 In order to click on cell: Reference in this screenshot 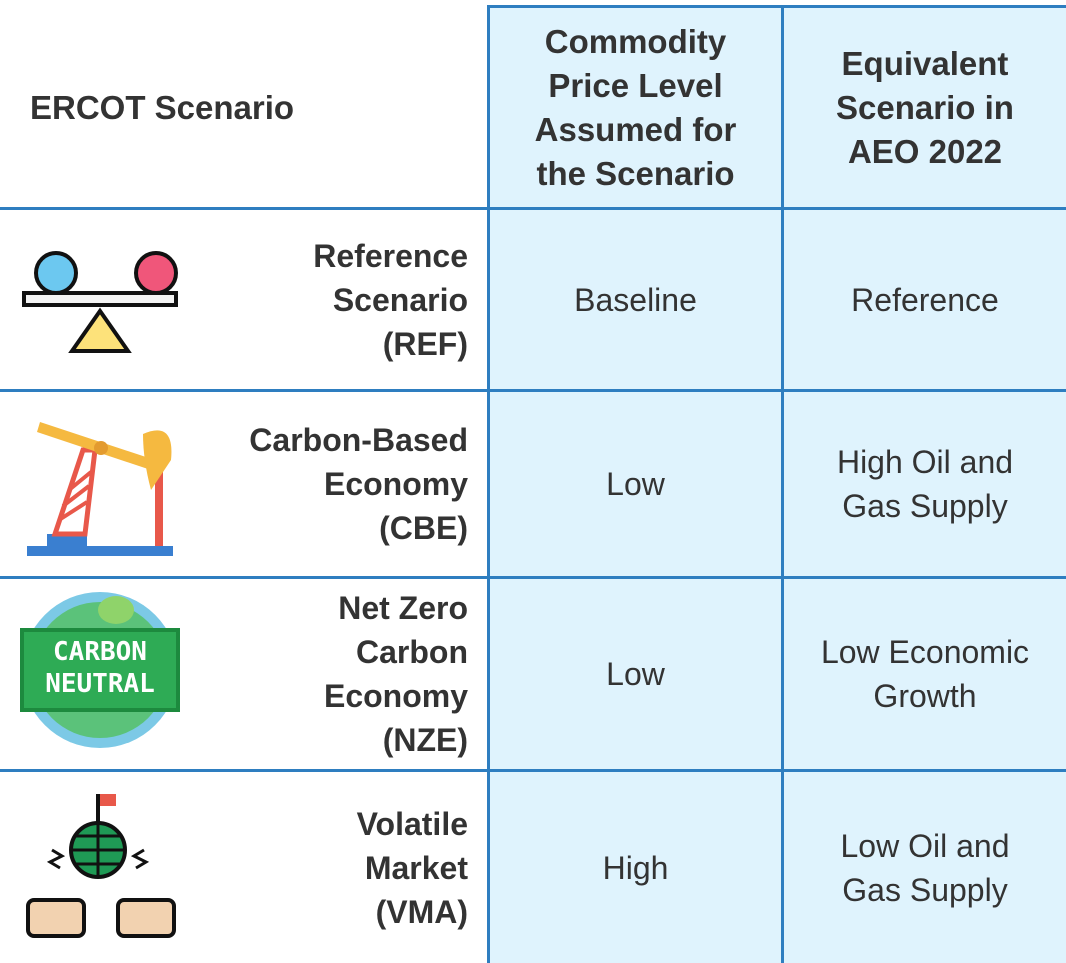, I will do `click(925, 299)`.